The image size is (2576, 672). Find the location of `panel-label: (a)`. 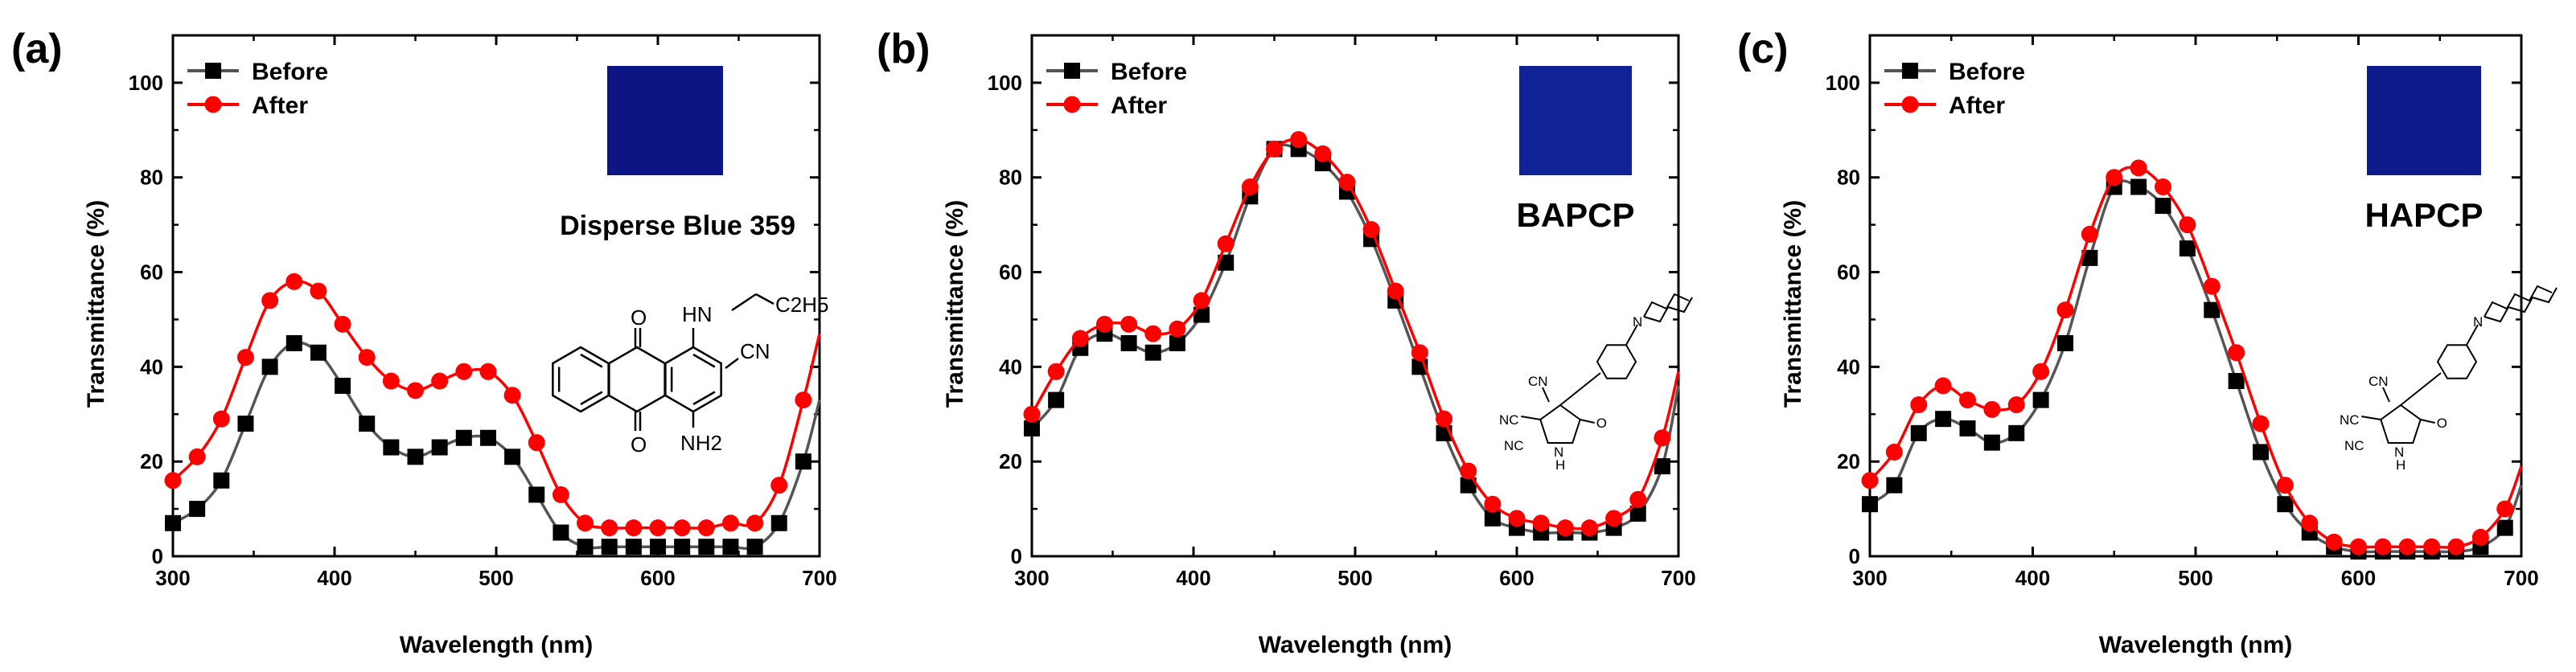

panel-label: (a) is located at coordinates (37, 49).